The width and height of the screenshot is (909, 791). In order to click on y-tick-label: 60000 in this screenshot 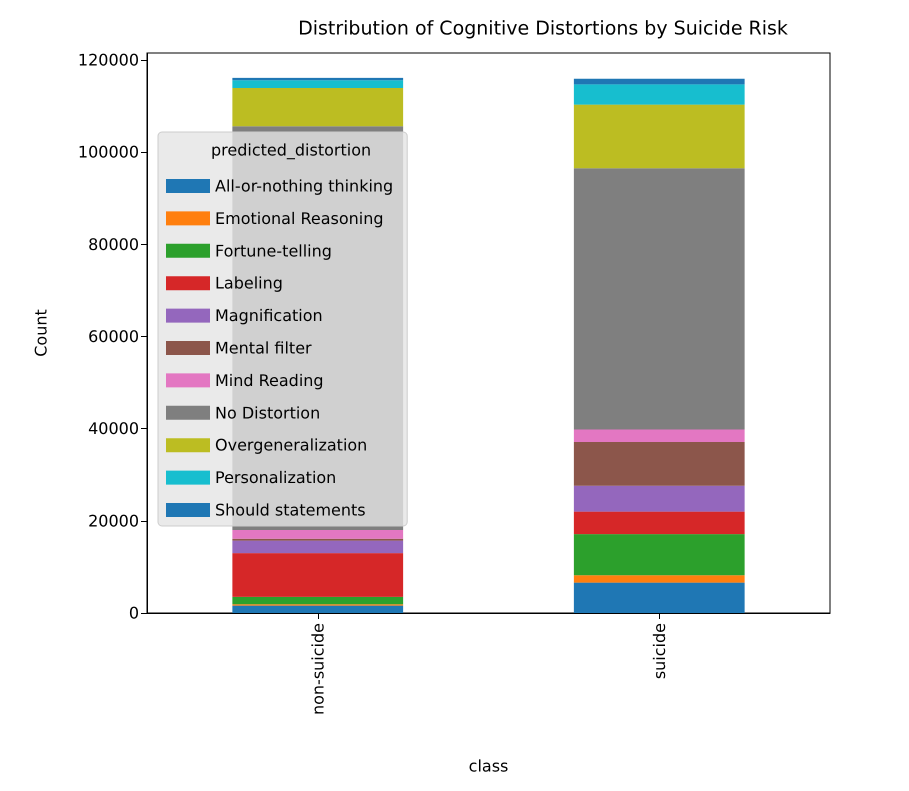, I will do `click(113, 336)`.